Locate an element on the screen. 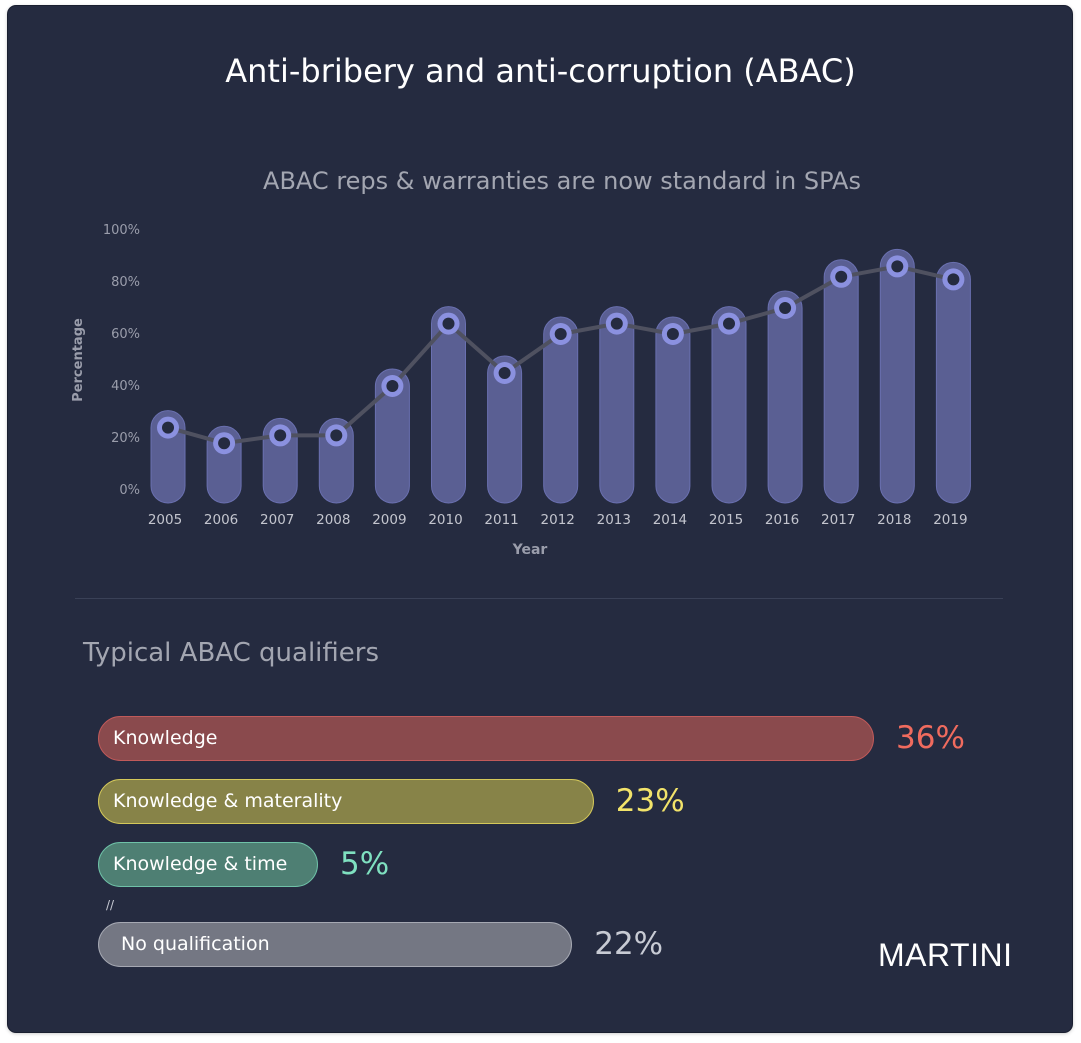 This screenshot has width=1081, height=1043. bar-2011 is located at coordinates (505, 429).